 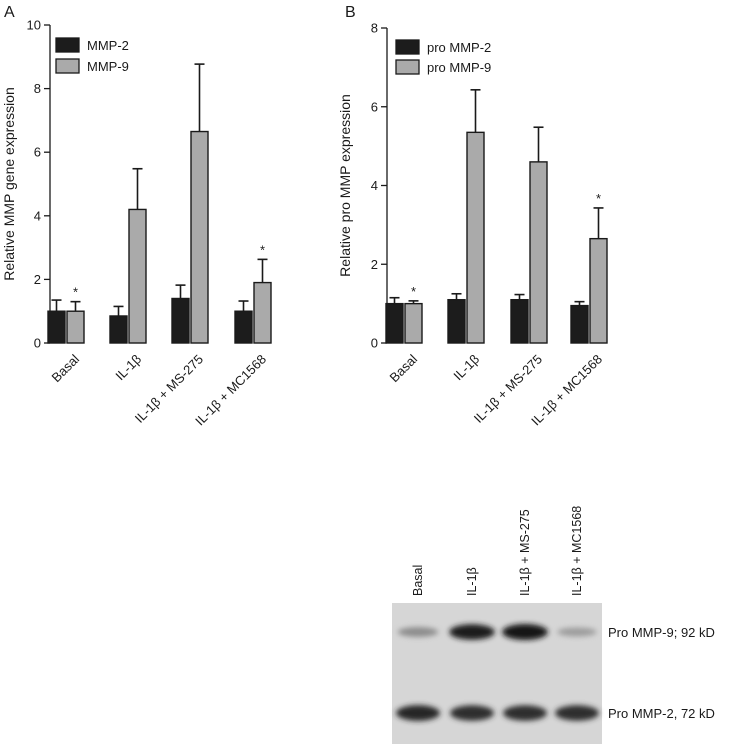 I want to click on panel-label: B, so click(x=350, y=12).